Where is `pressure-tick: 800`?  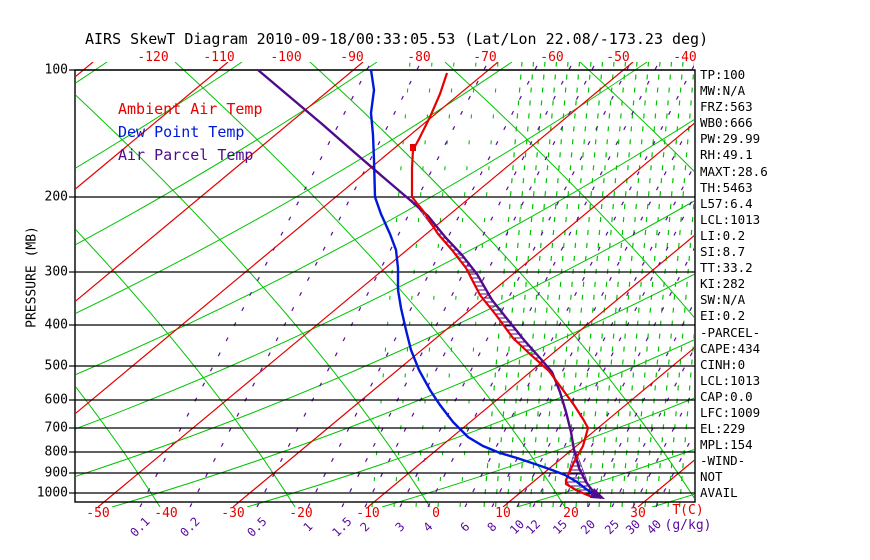
pressure-tick: 800 is located at coordinates (56, 452).